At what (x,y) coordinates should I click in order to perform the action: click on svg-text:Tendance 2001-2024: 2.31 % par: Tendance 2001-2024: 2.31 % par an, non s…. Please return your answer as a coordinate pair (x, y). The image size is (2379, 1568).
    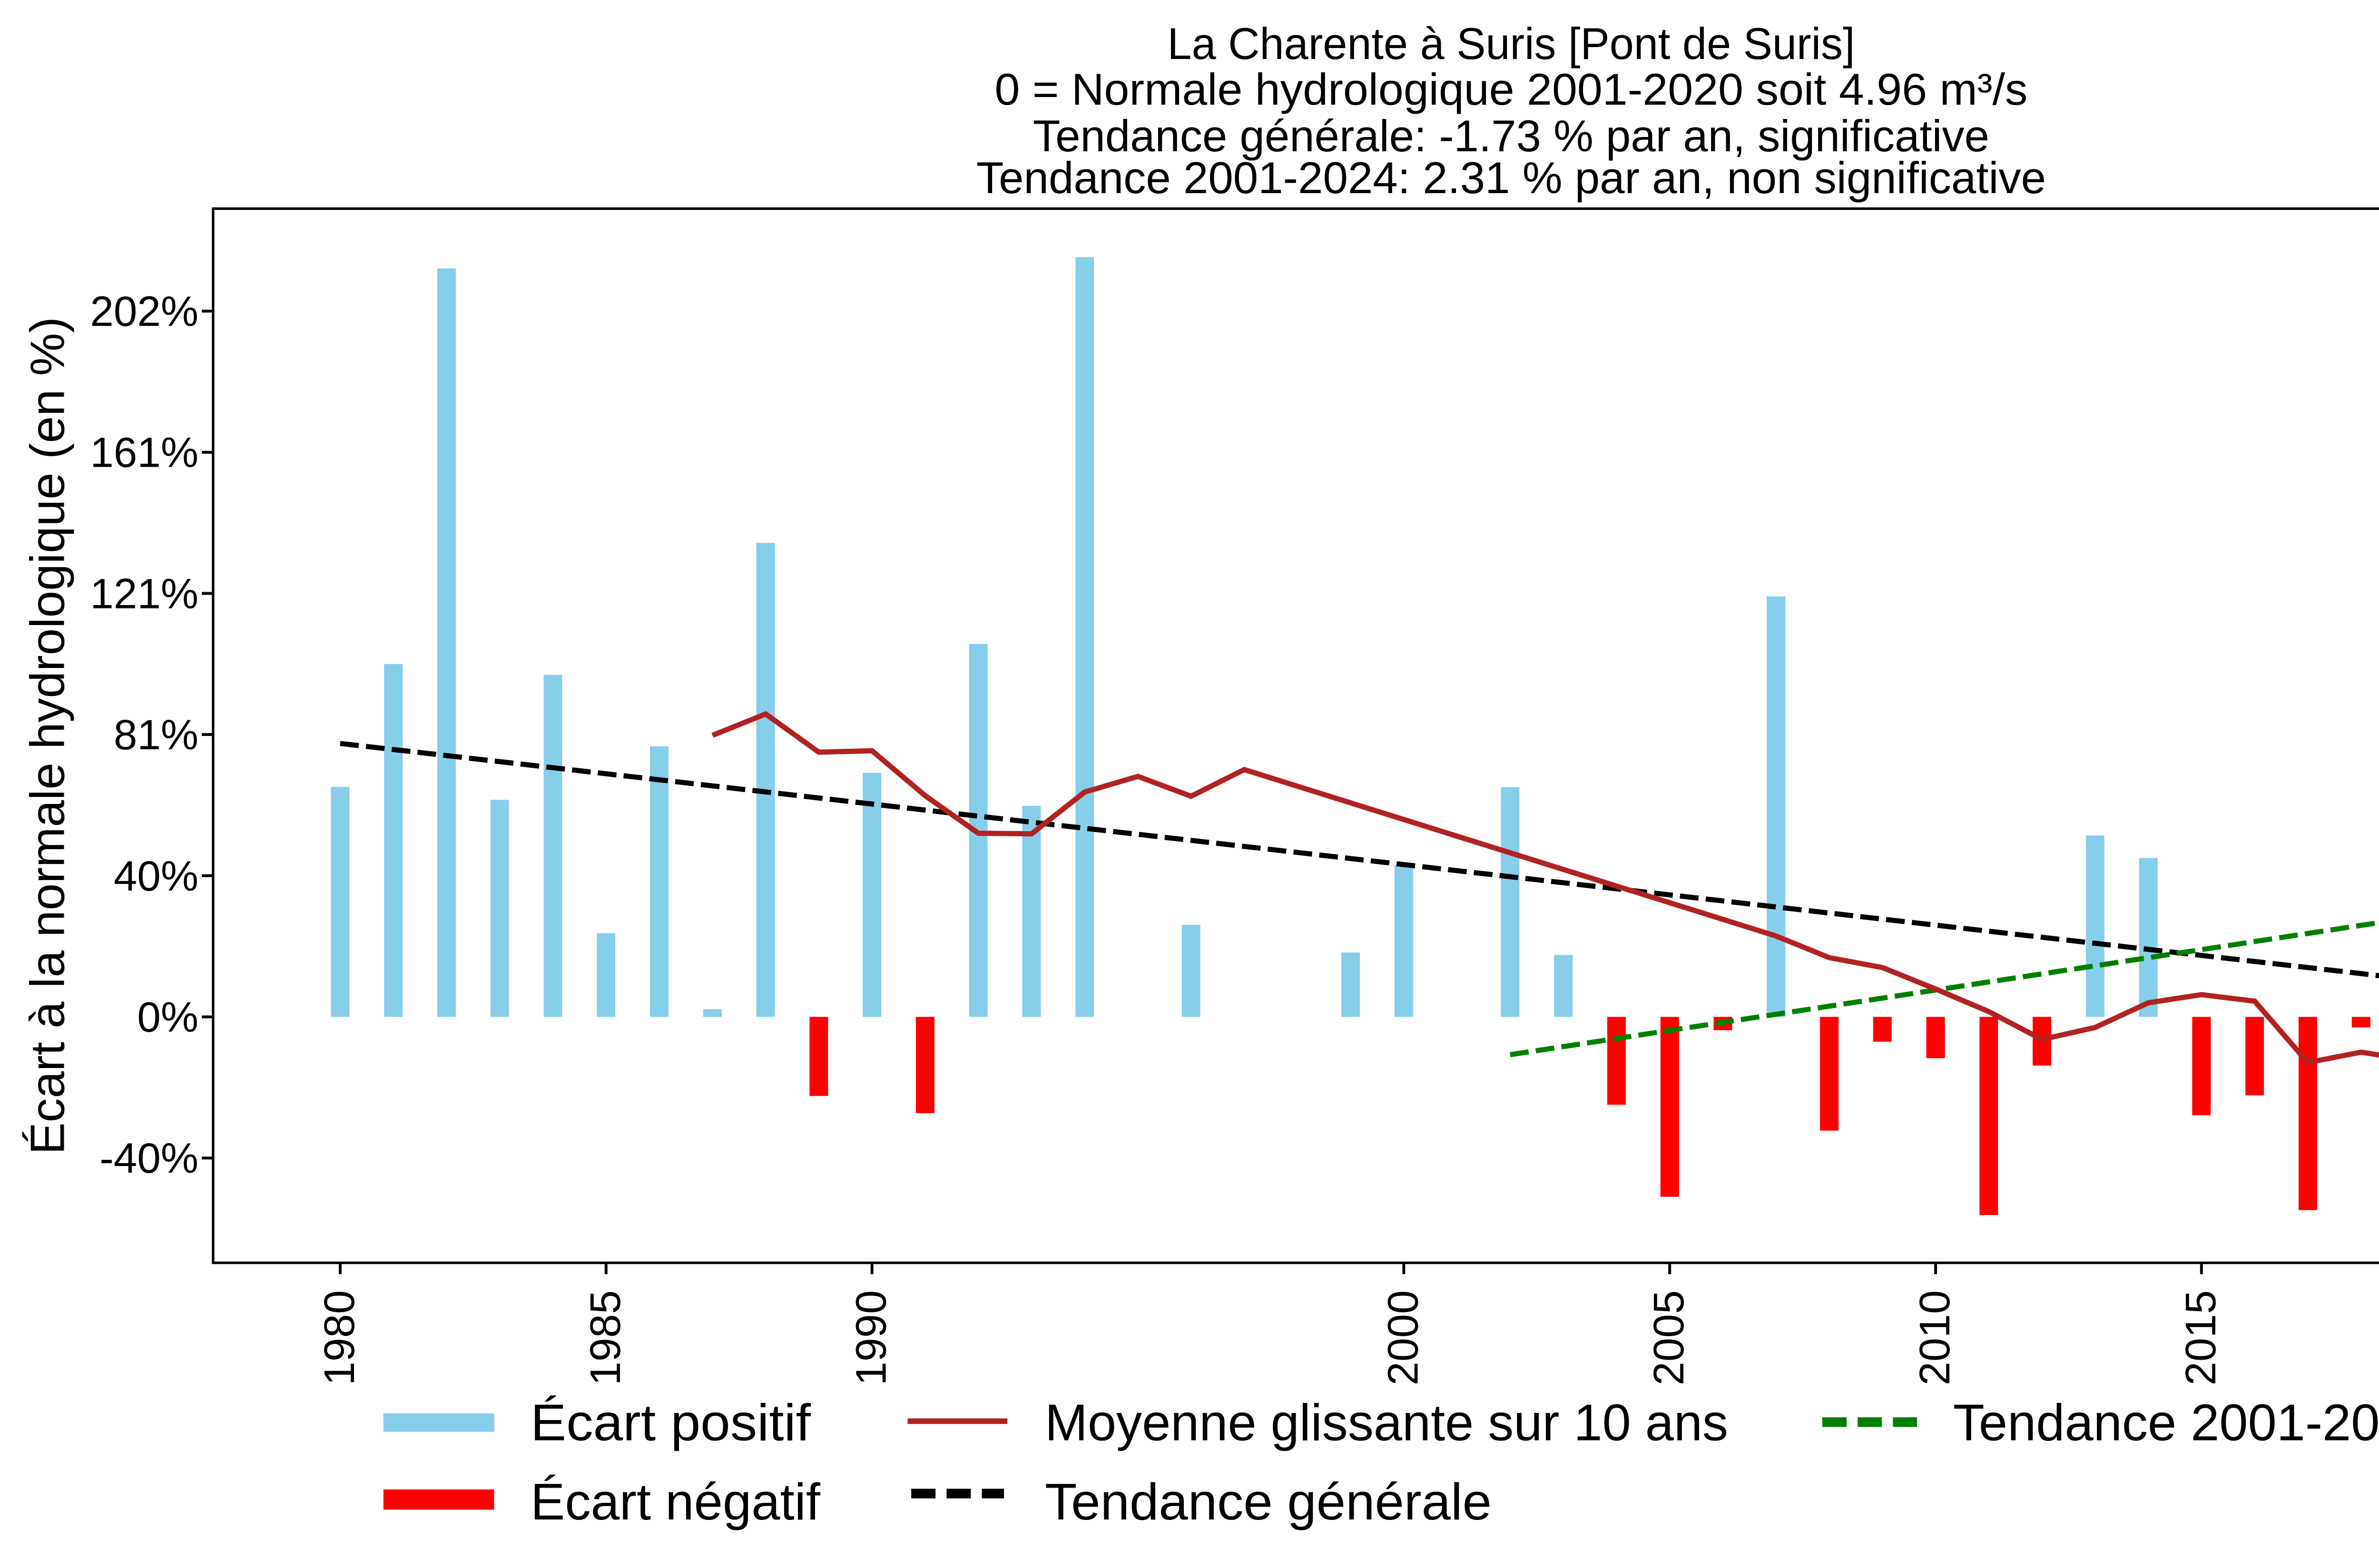
    Looking at the image, I should click on (1511, 178).